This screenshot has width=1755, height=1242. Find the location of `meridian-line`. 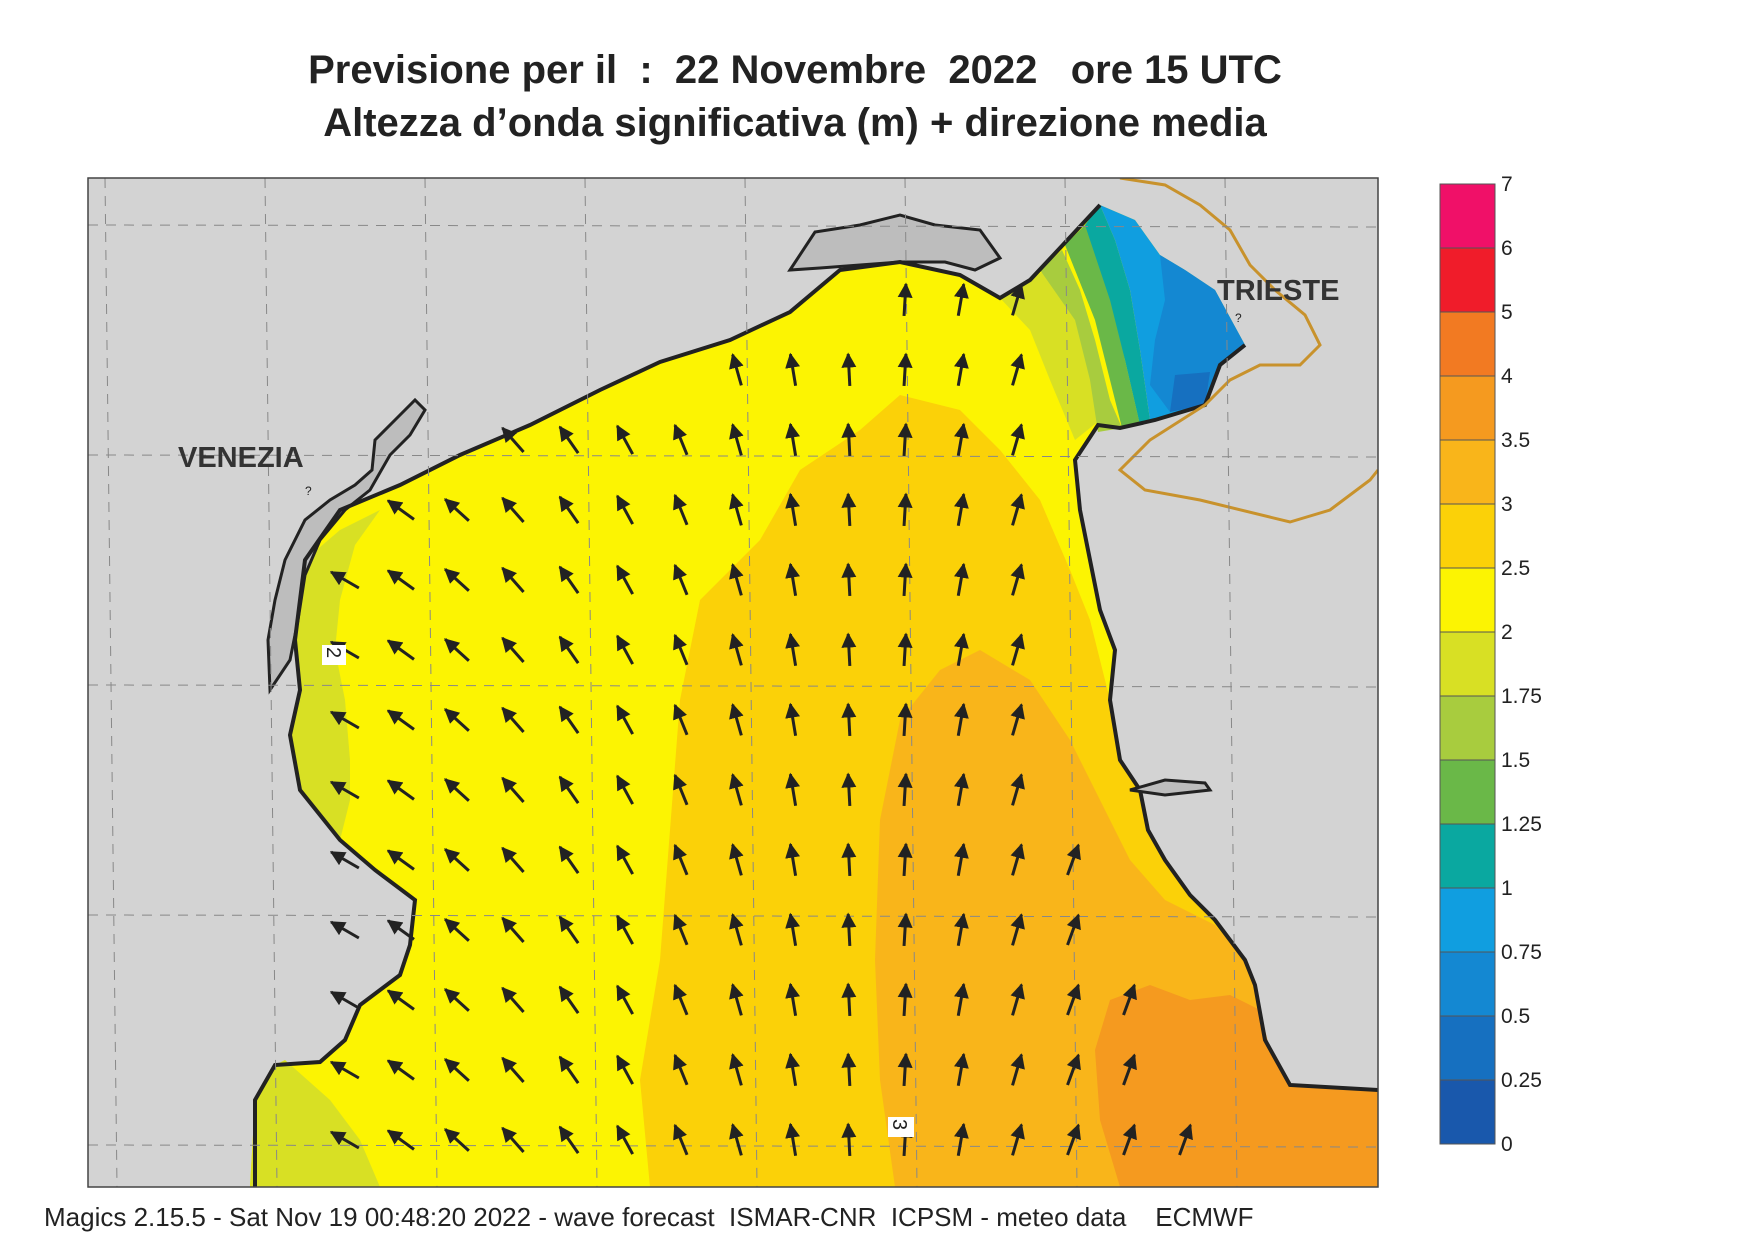

meridian-line is located at coordinates (911, 682).